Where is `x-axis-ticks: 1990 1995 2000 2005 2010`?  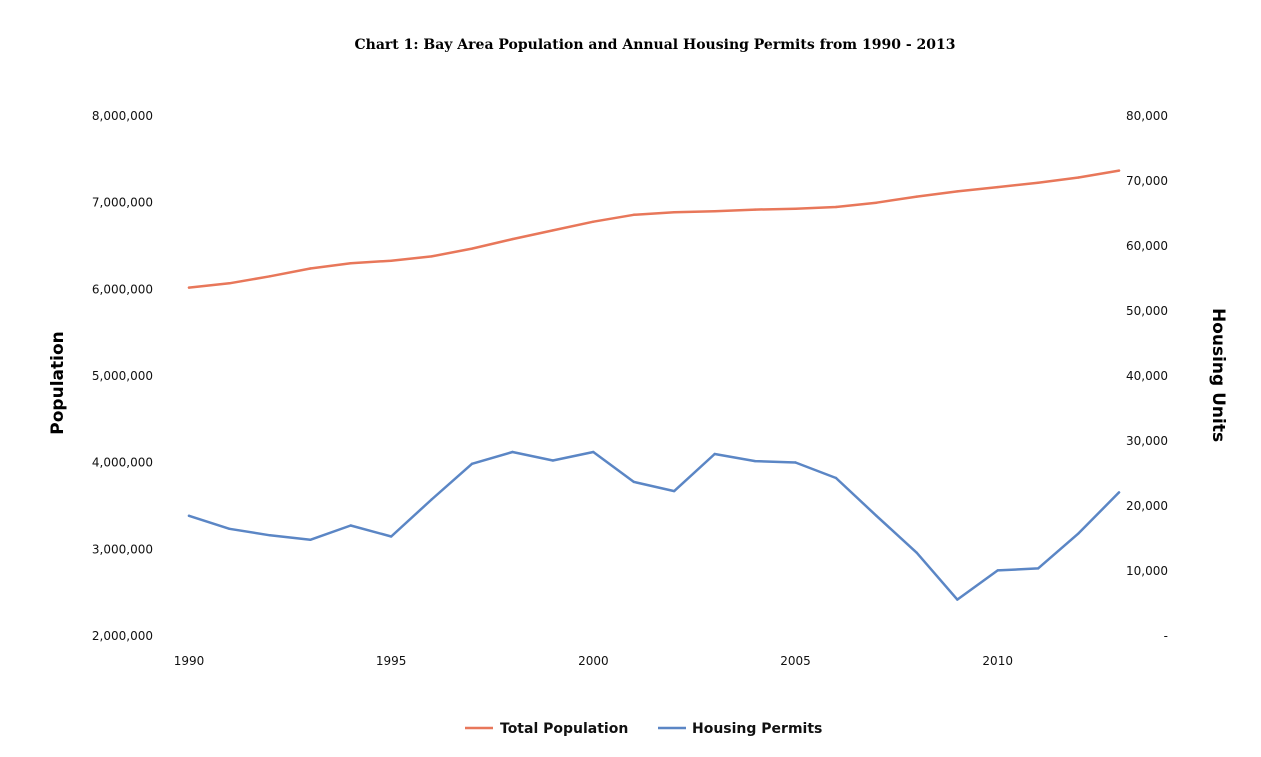 x-axis-ticks: 1990 1995 2000 2005 2010 is located at coordinates (593, 661).